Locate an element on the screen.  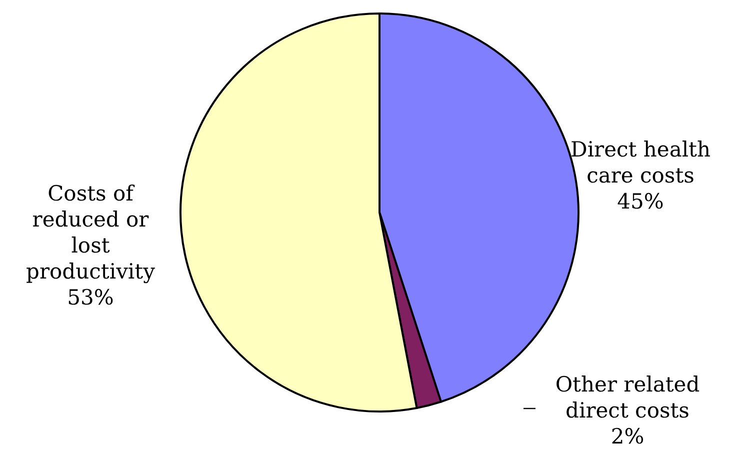
legend-label: Other related direct costs is located at coordinates (627, 397).